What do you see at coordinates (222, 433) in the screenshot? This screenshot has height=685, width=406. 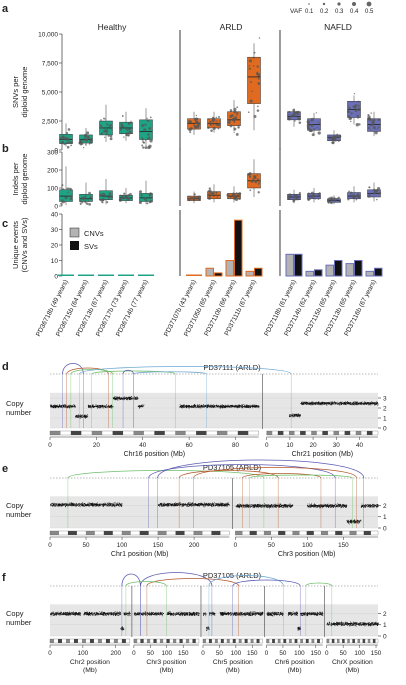 I see `ideogram-band` at bounding box center [222, 433].